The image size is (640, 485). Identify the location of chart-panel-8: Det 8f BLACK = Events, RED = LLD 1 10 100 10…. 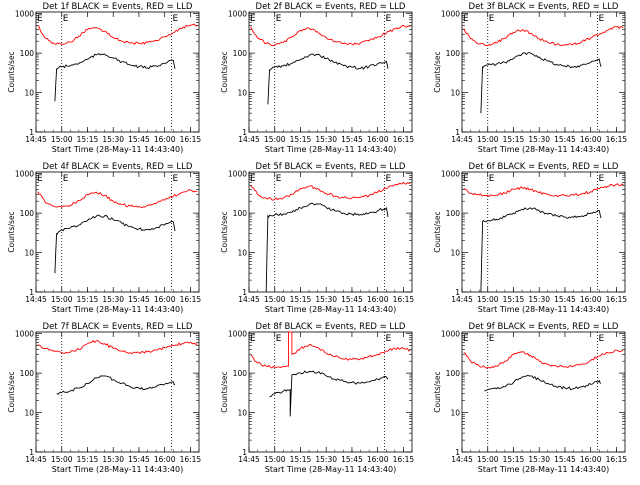
(317, 398).